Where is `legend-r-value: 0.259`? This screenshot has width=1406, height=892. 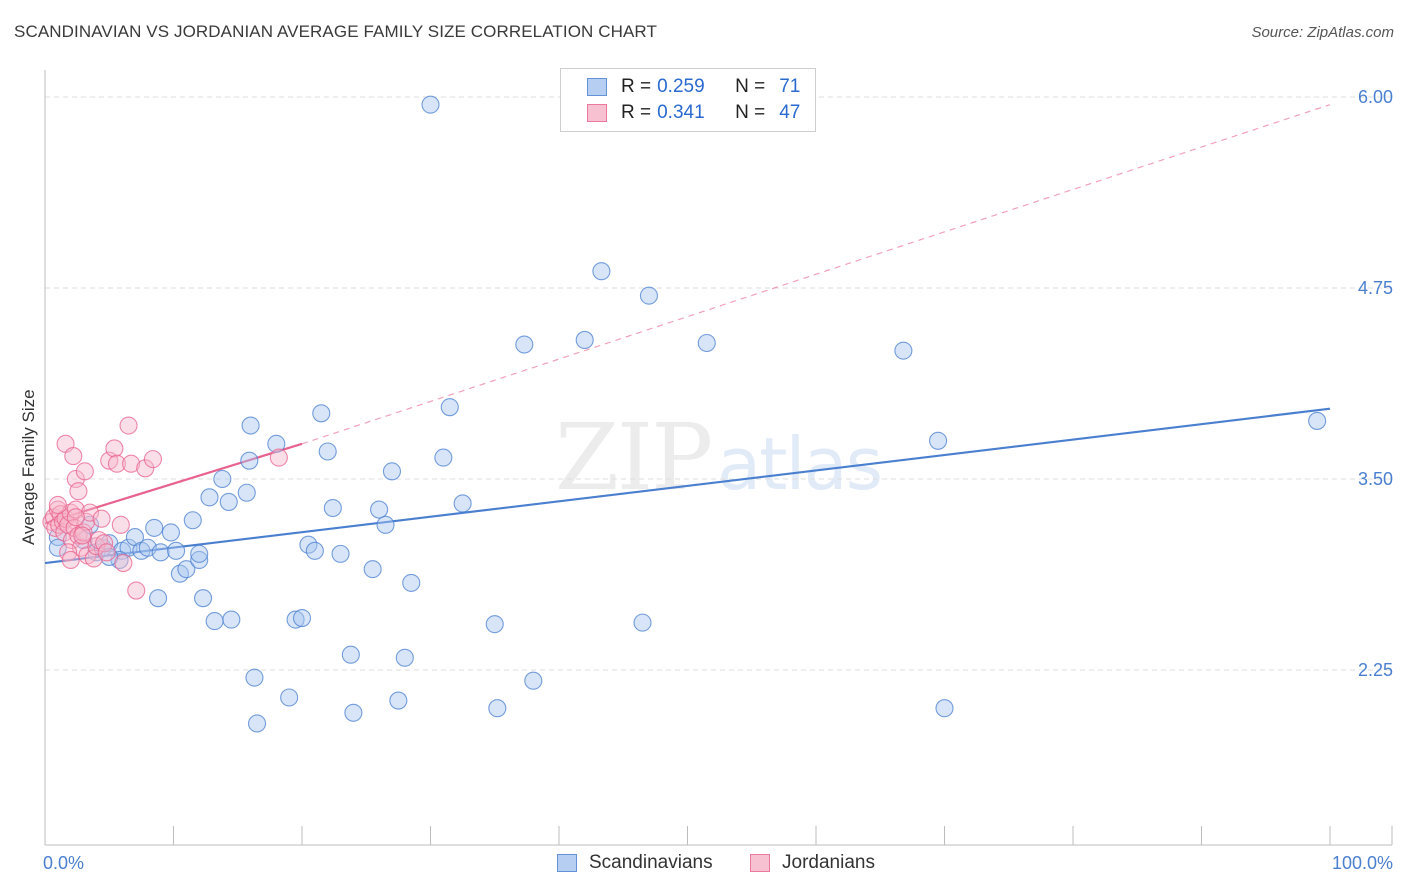 legend-r-value: 0.259 is located at coordinates (681, 86).